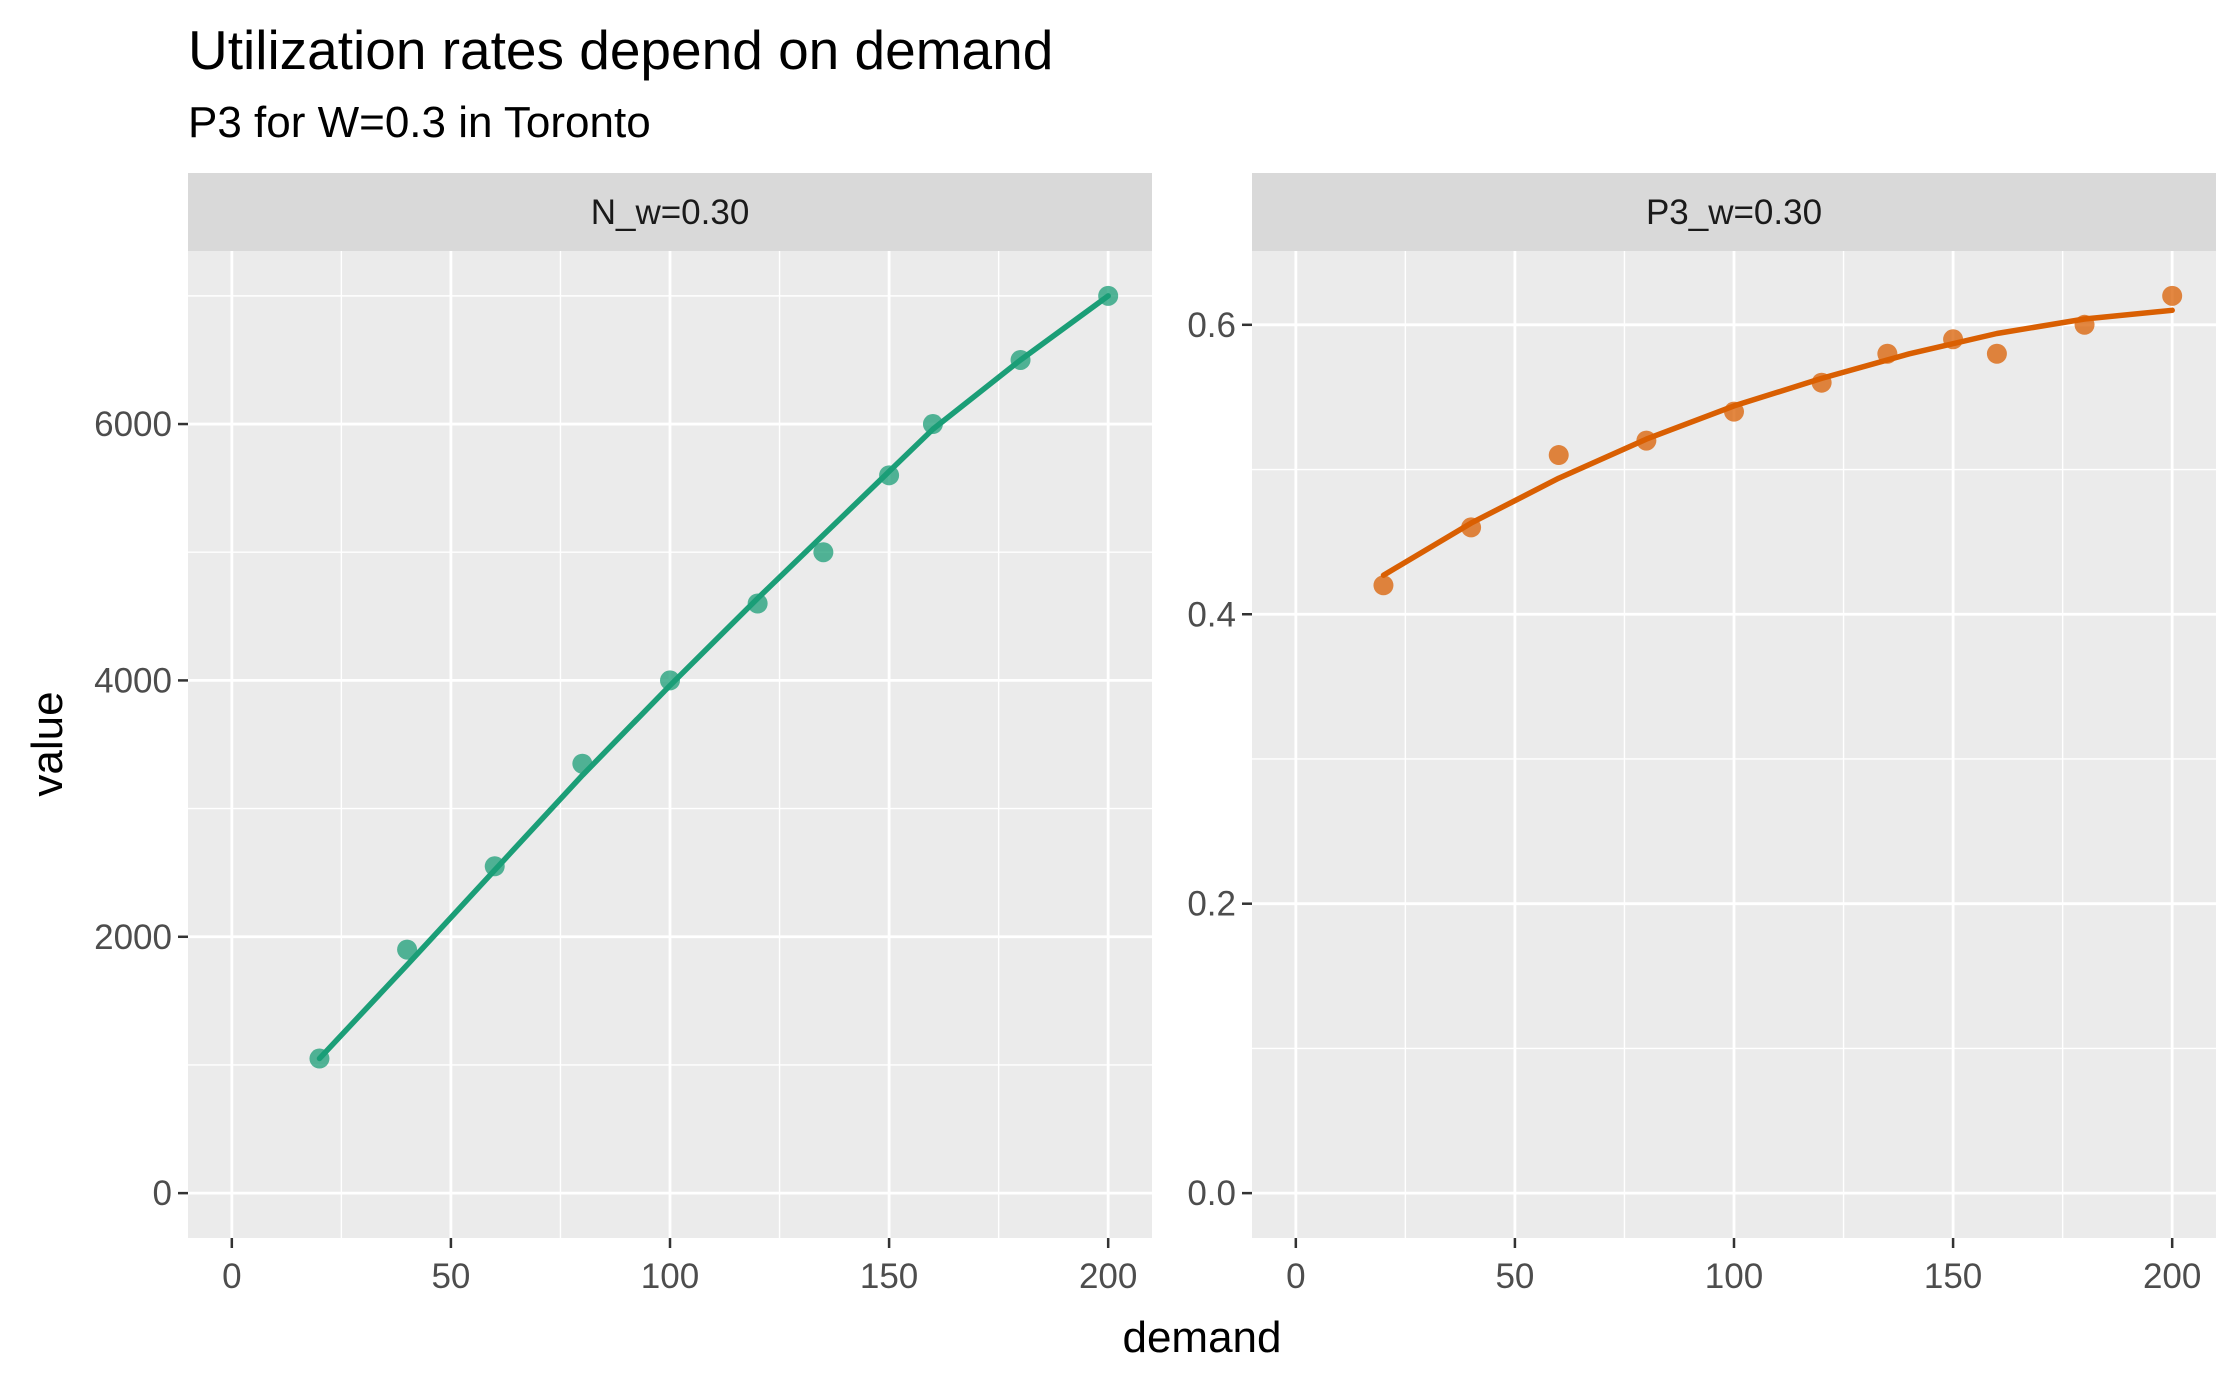 The image size is (2234, 1380). What do you see at coordinates (162, 1193) in the screenshot?
I see `y-tick-label: 0` at bounding box center [162, 1193].